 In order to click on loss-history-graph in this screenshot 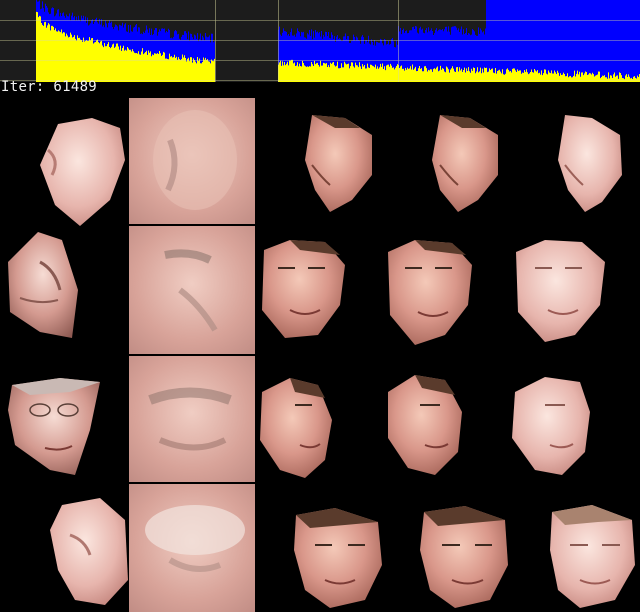, I will do `click(320, 41)`.